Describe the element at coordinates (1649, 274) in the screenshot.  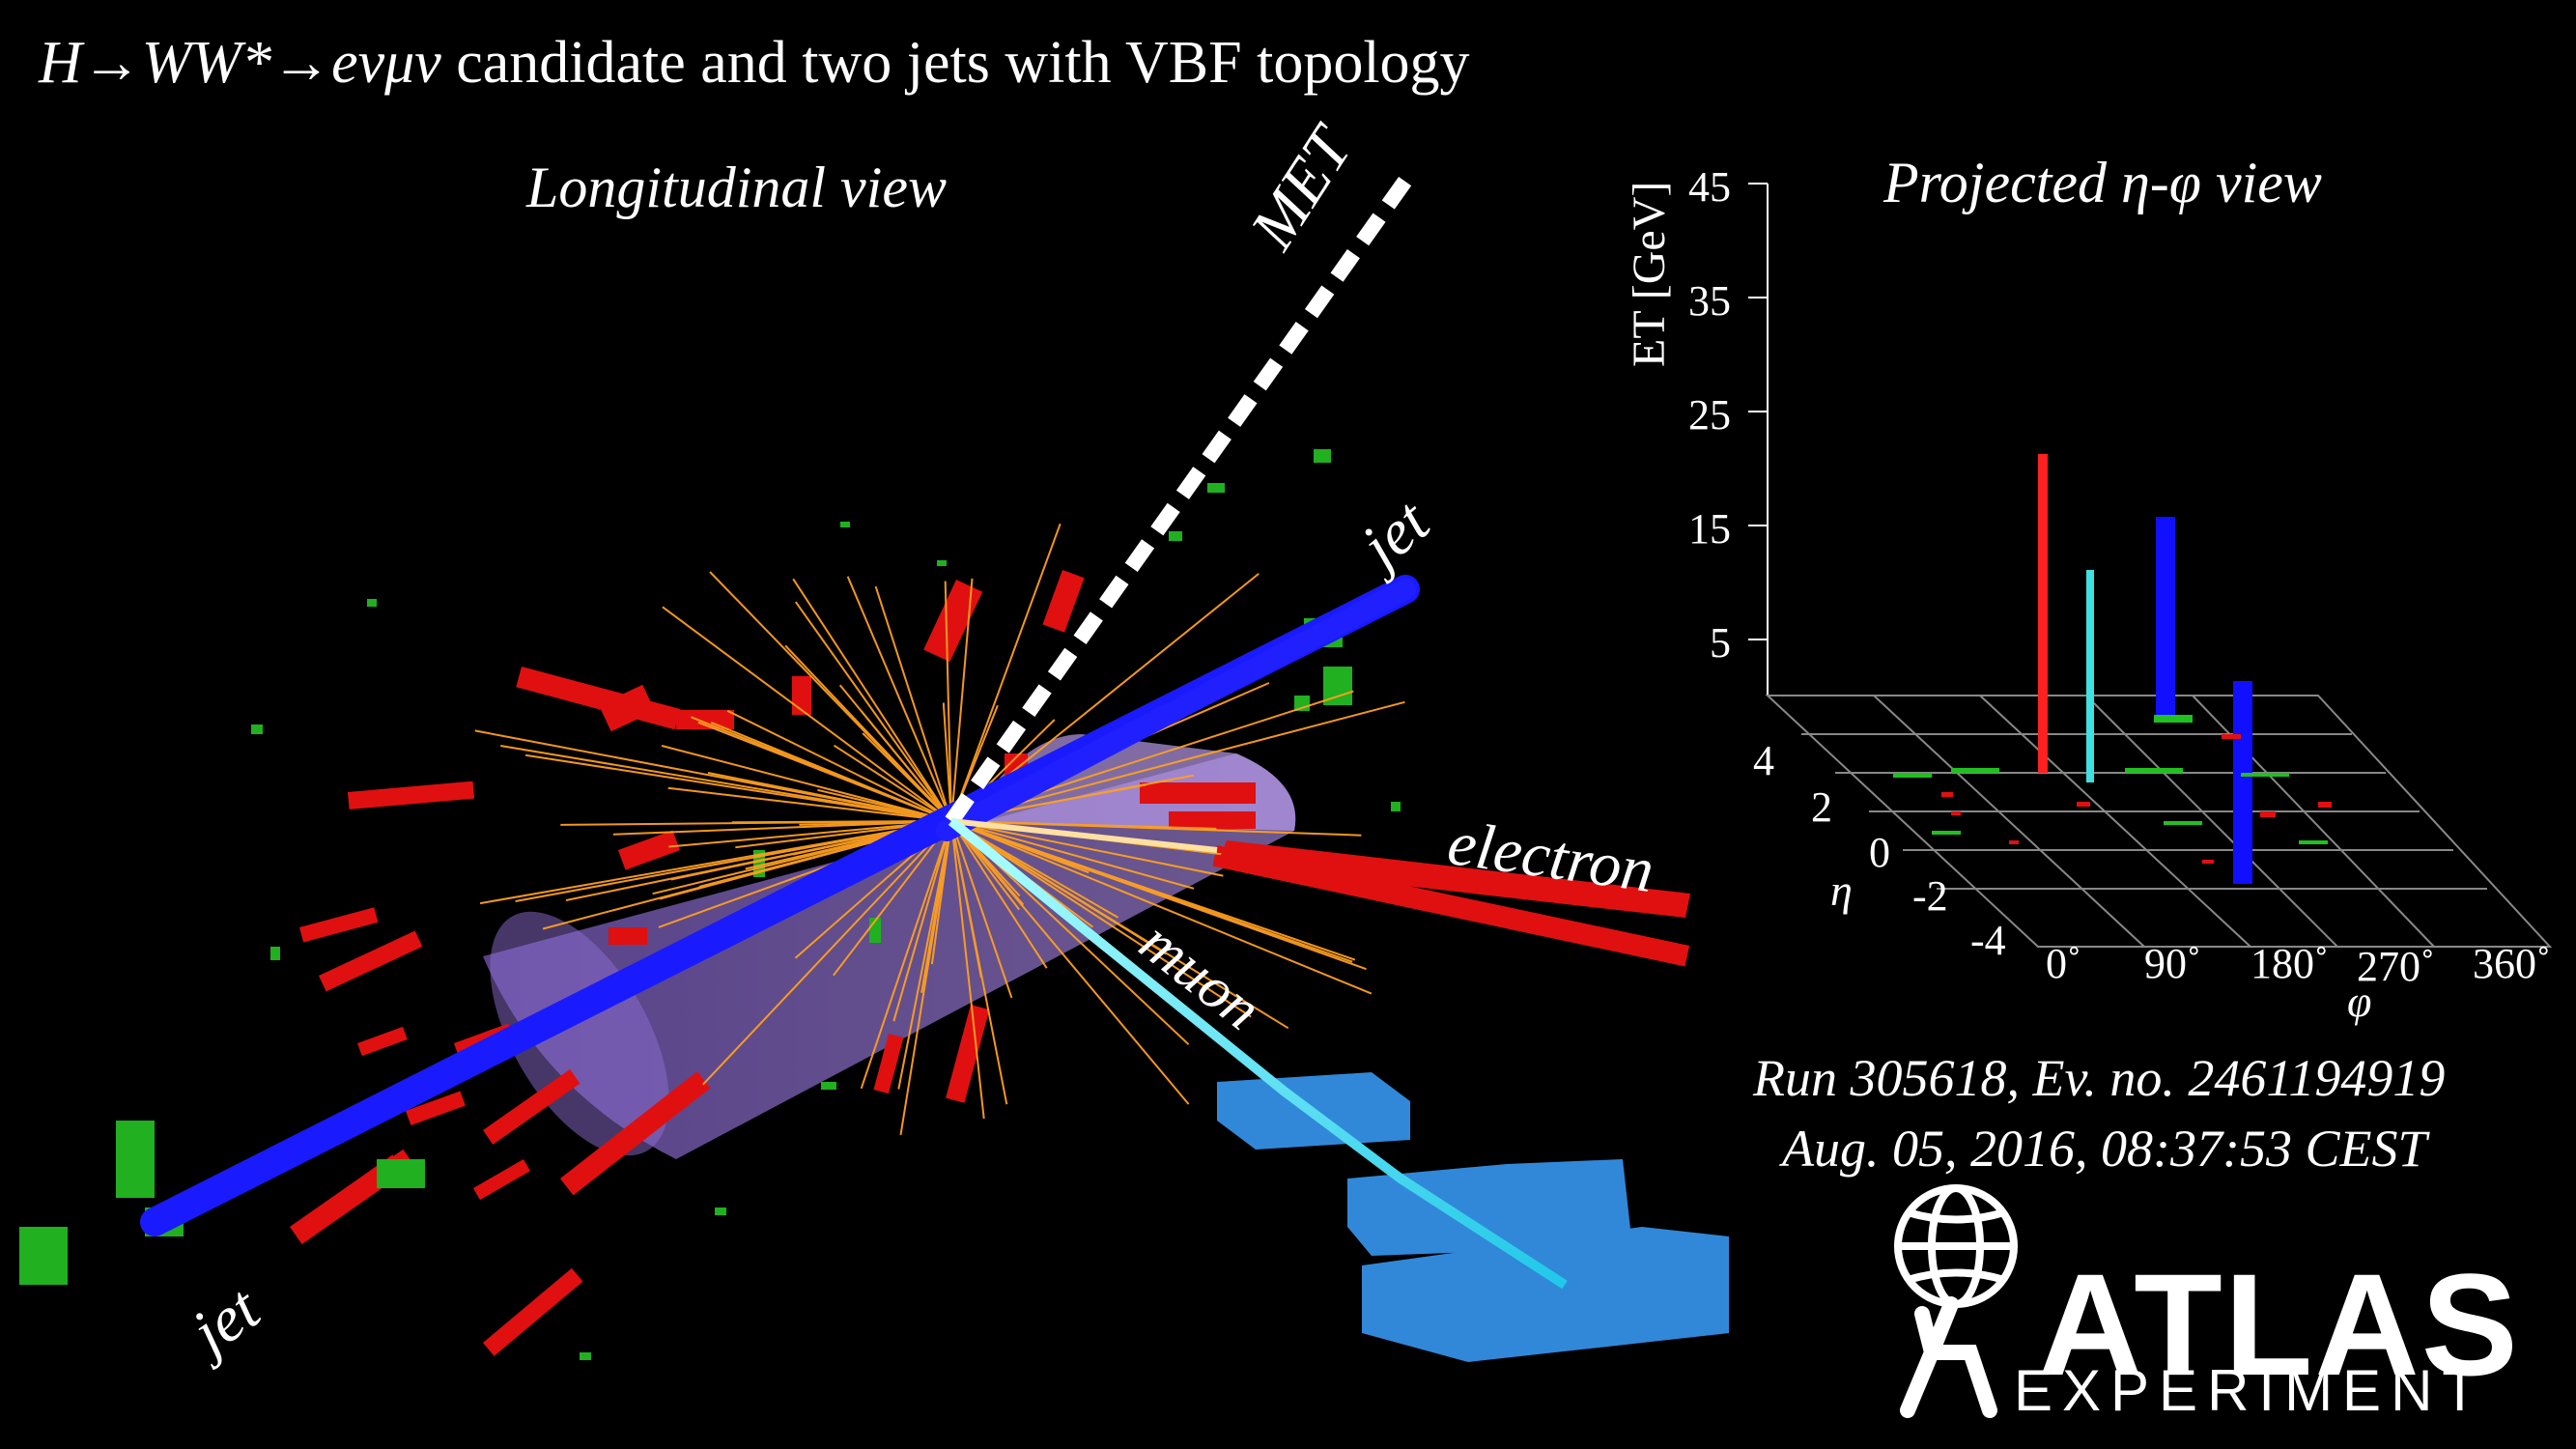
I see `et-axis-label: ET [GeV]` at that location.